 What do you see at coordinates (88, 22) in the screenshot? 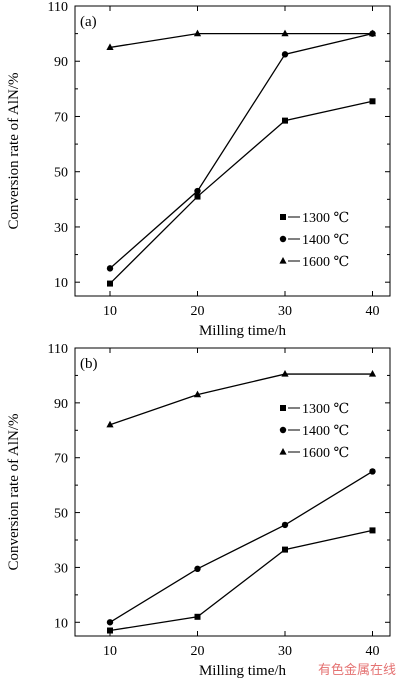
I see `panel-label-0: (a)` at bounding box center [88, 22].